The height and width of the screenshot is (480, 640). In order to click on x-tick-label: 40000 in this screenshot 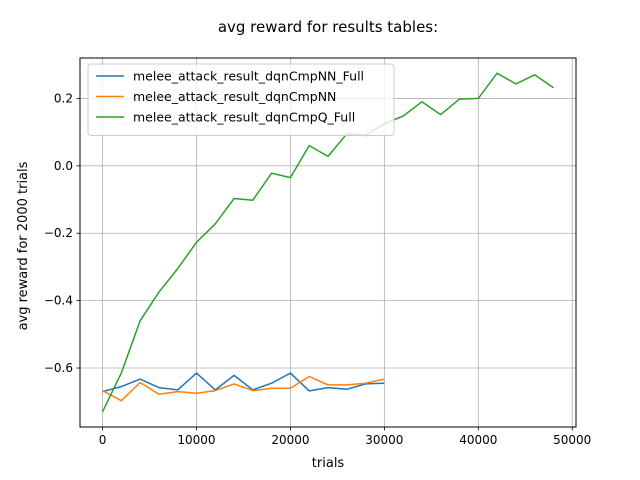, I will do `click(478, 440)`.